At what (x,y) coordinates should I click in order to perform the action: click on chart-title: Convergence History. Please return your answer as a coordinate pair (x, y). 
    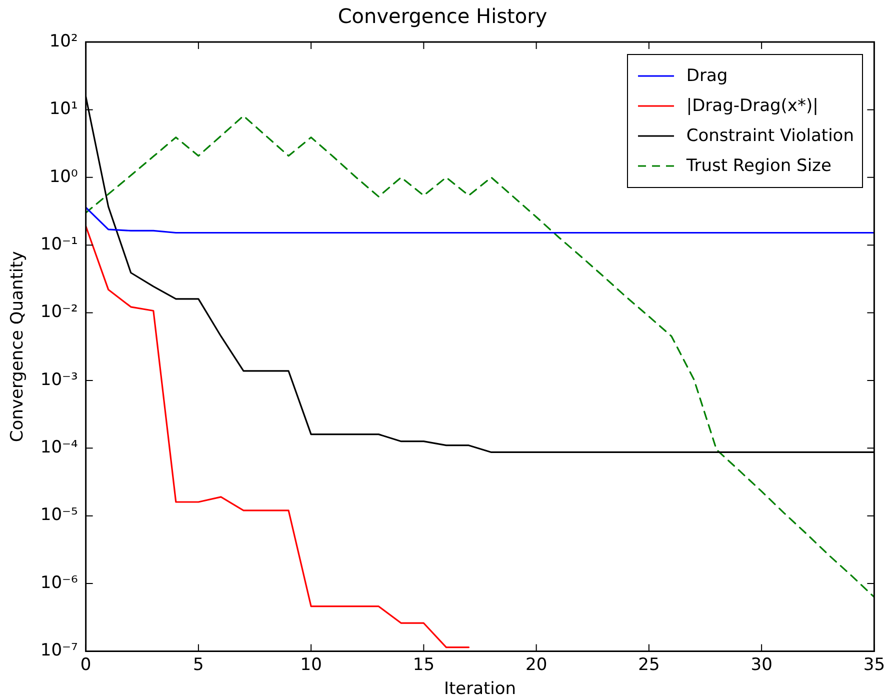
    Looking at the image, I should click on (443, 16).